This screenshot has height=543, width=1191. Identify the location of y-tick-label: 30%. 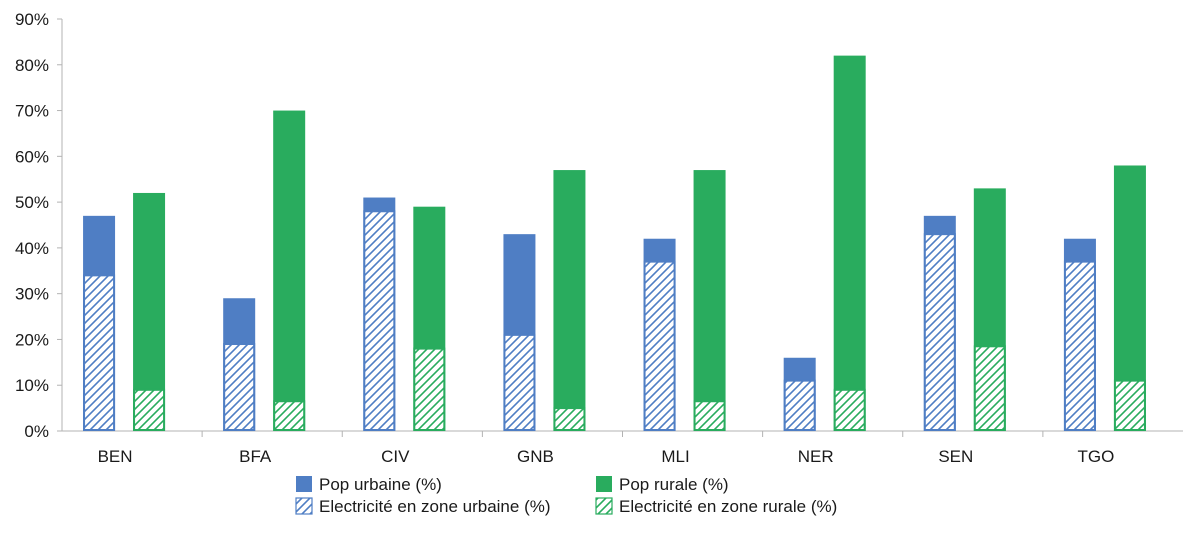
(32, 294).